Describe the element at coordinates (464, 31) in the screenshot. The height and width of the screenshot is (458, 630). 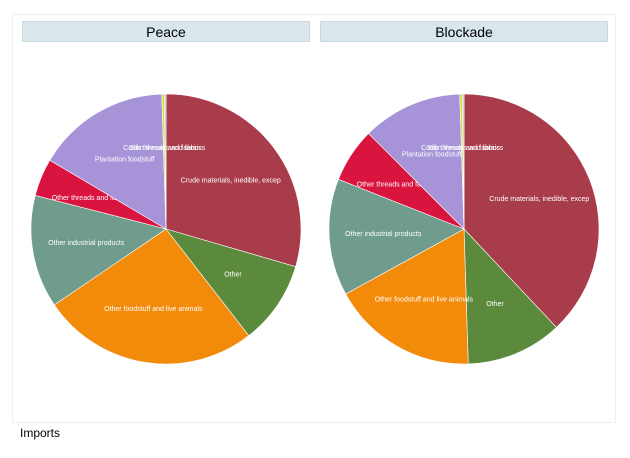
I see `panel-title-blockade: Blockade` at that location.